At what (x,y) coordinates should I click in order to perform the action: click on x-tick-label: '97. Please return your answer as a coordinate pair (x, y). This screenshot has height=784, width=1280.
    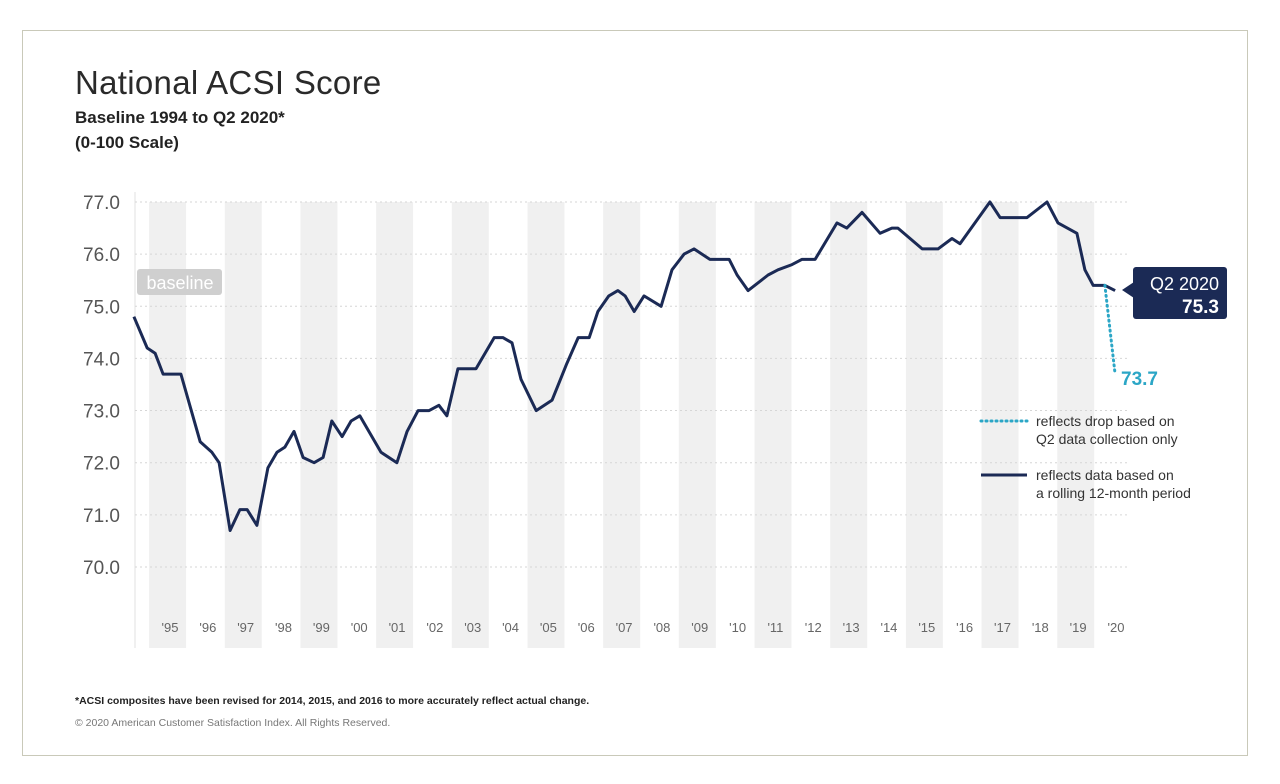
    Looking at the image, I should click on (245, 627).